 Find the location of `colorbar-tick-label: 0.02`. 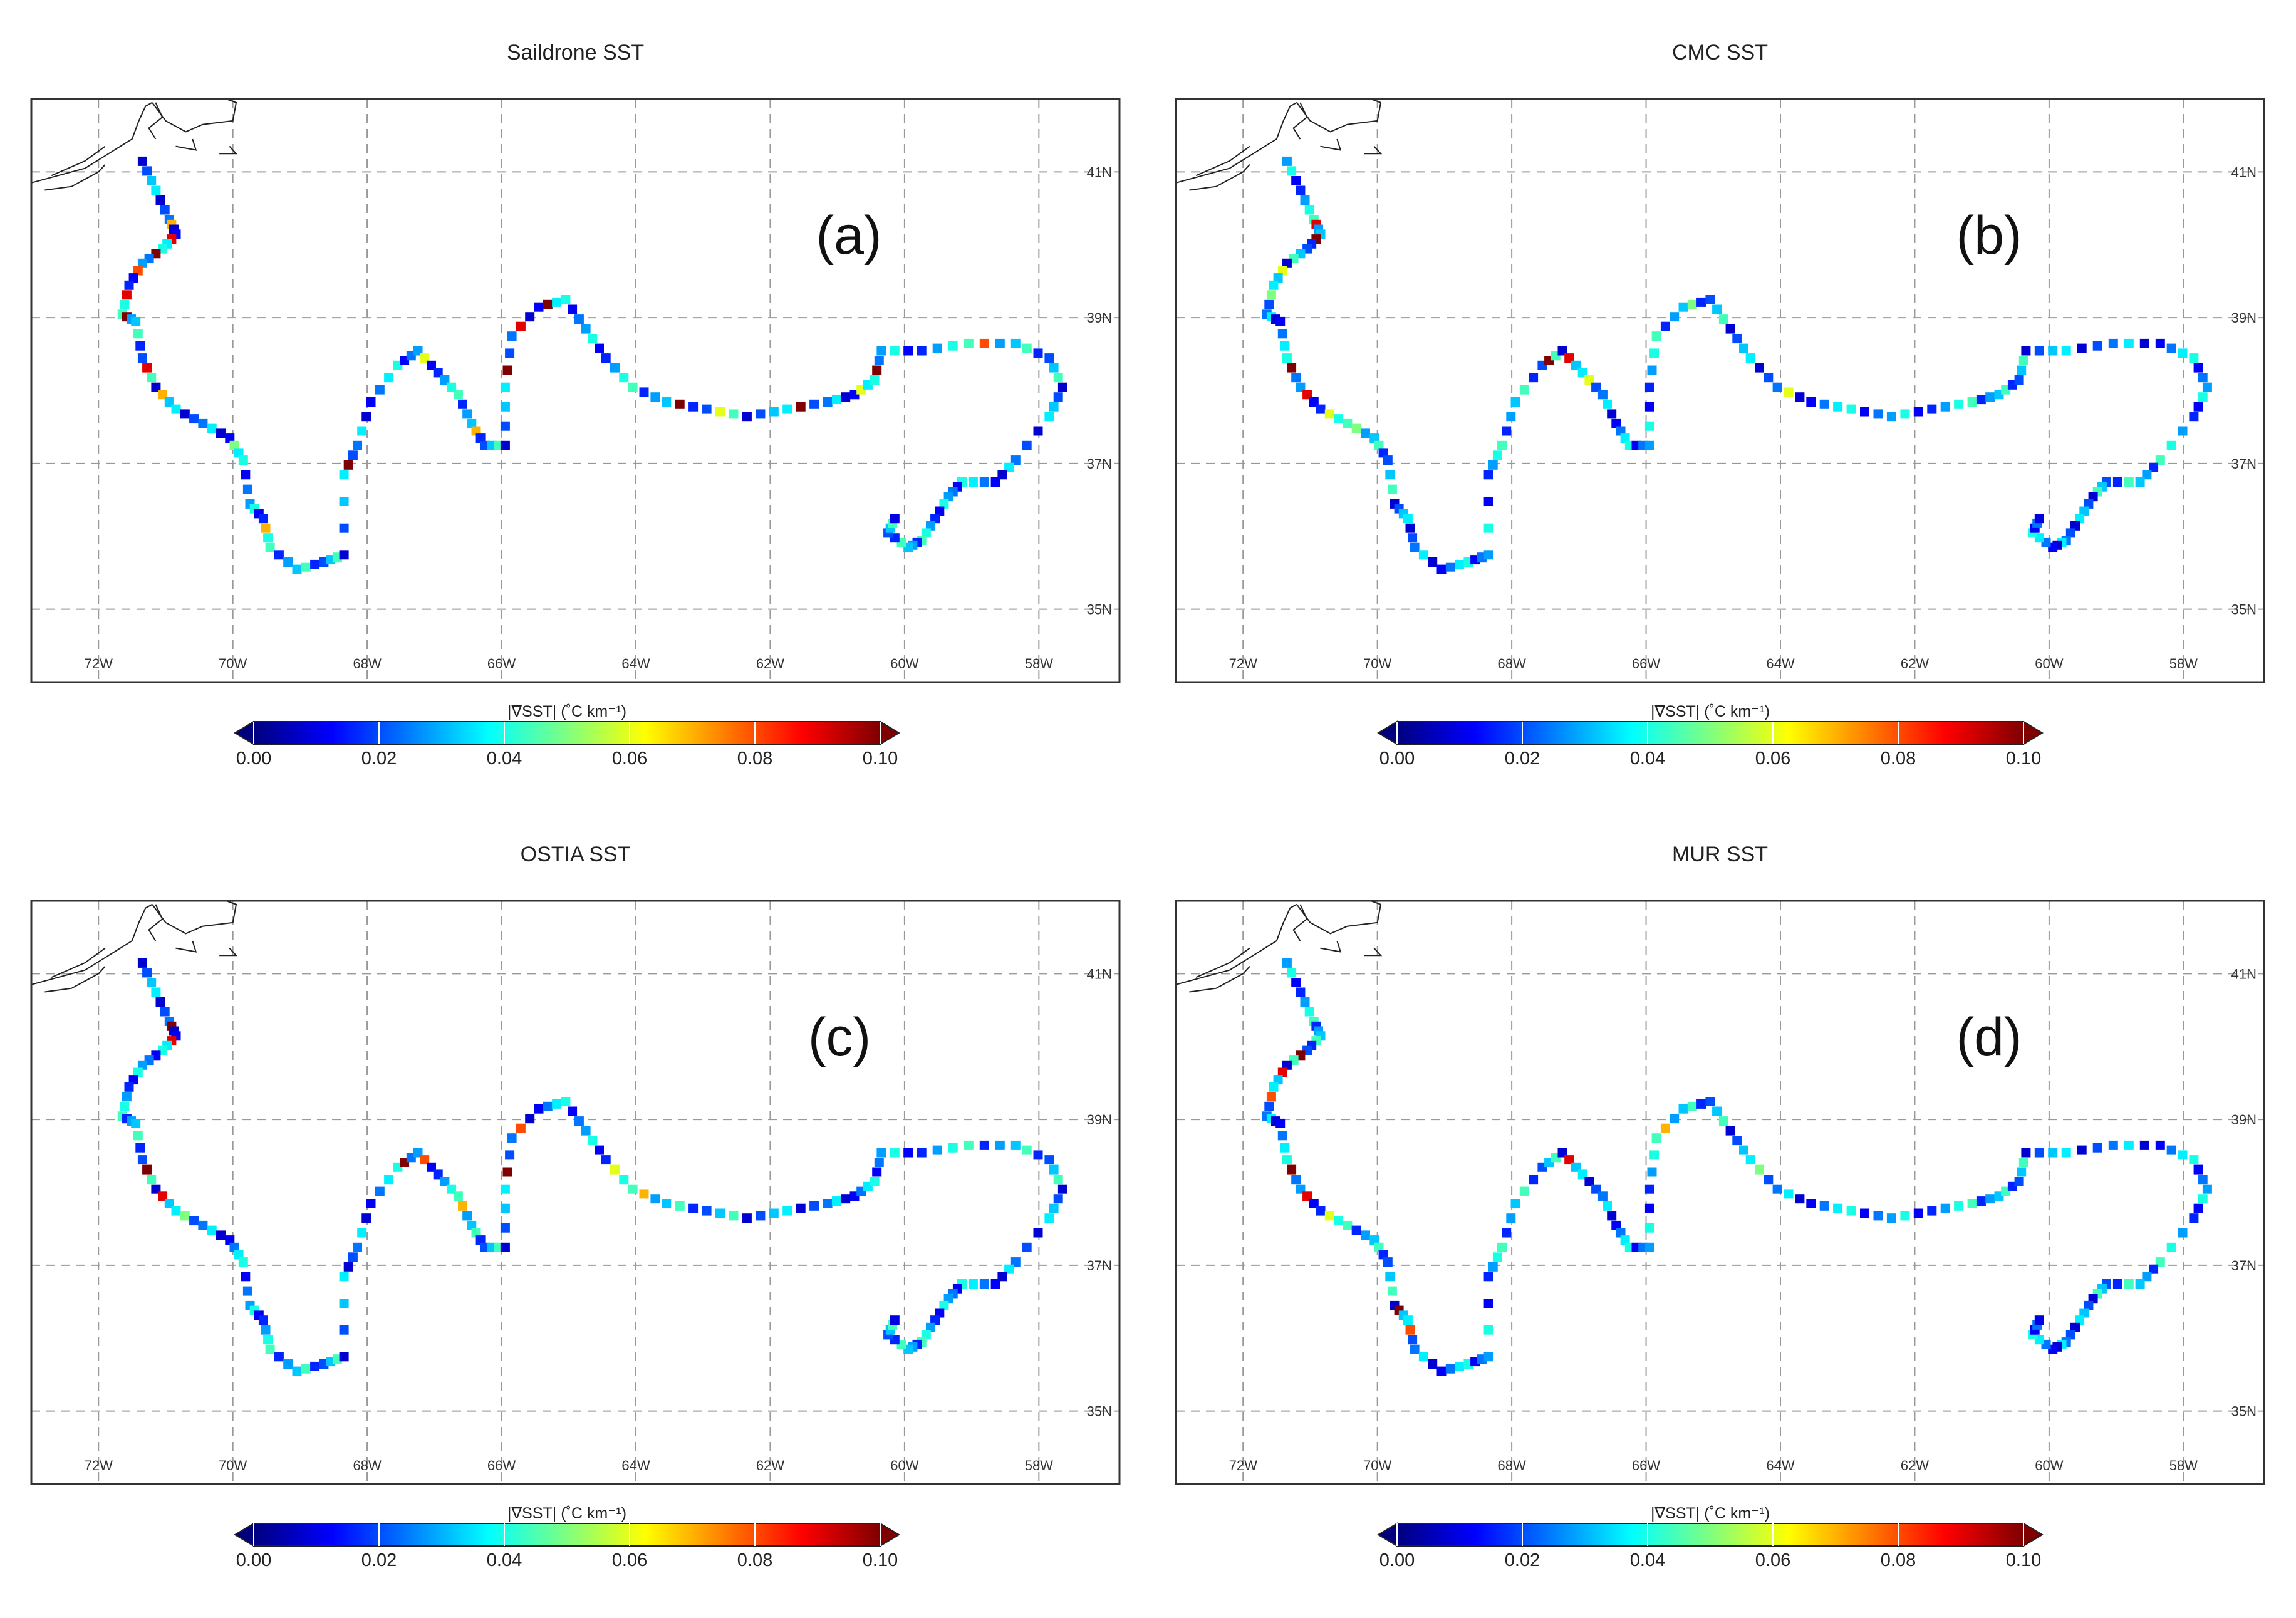

colorbar-tick-label: 0.02 is located at coordinates (379, 1560).